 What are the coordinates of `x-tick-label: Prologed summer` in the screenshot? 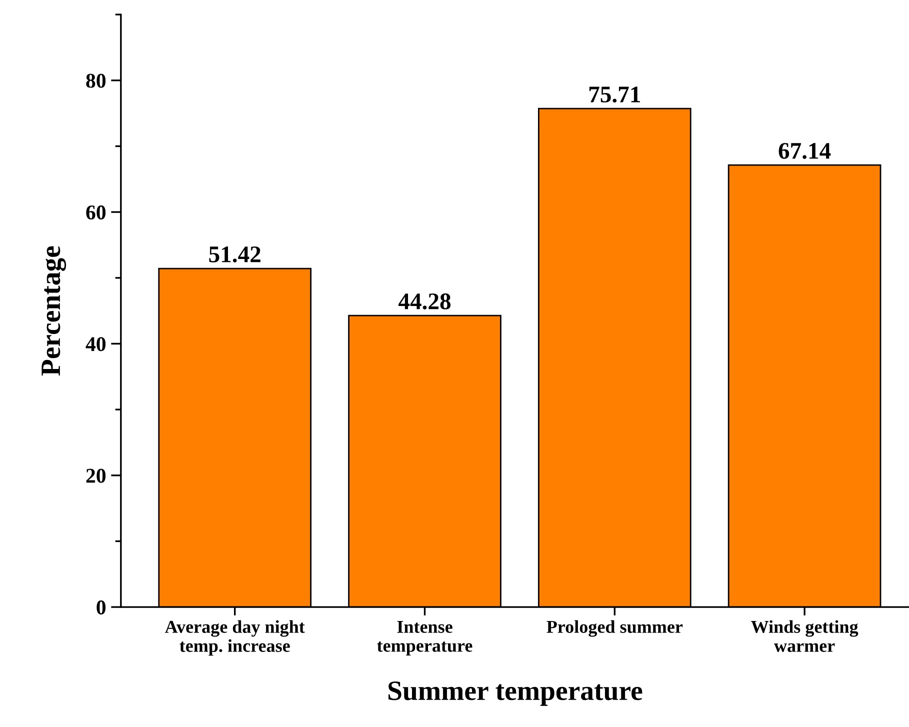 It's located at (614, 628).